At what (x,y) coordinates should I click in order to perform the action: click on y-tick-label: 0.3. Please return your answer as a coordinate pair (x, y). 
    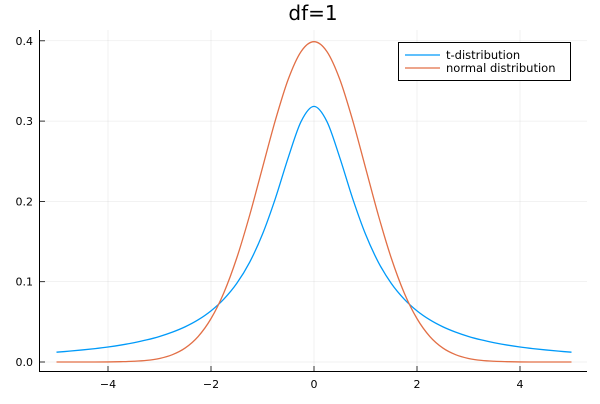
    Looking at the image, I should click on (25, 121).